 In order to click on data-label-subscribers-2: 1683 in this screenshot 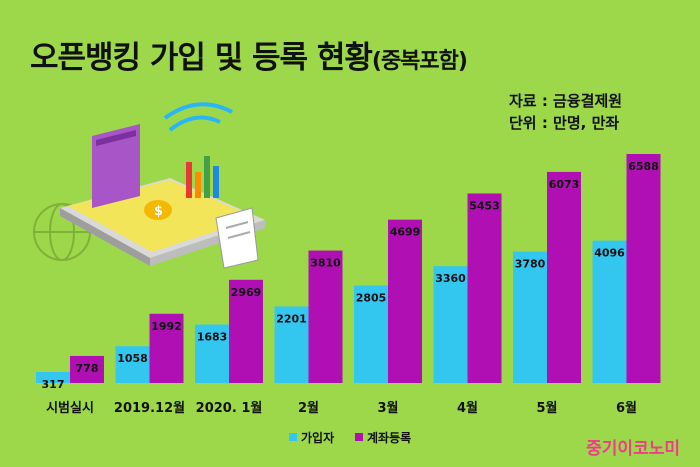, I will do `click(212, 336)`.